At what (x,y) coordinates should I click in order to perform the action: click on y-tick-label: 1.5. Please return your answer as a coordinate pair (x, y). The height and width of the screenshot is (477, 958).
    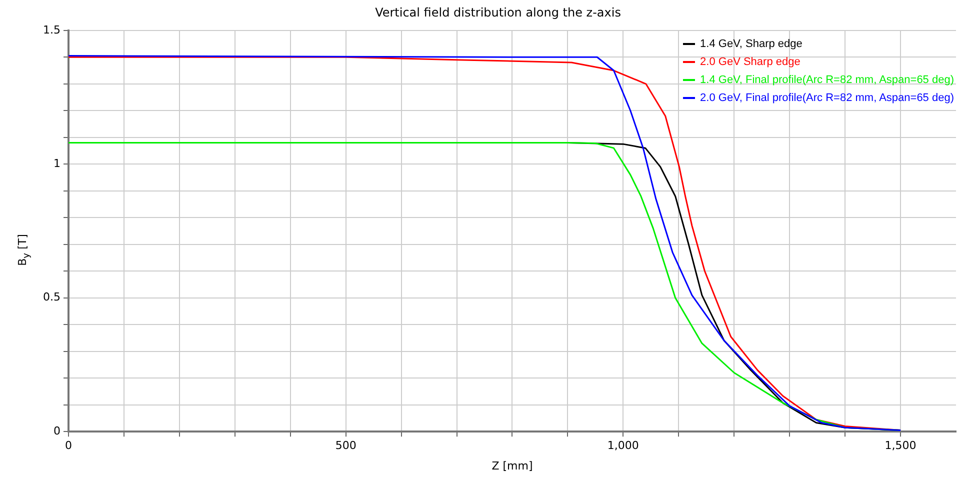
    Looking at the image, I should click on (51, 29).